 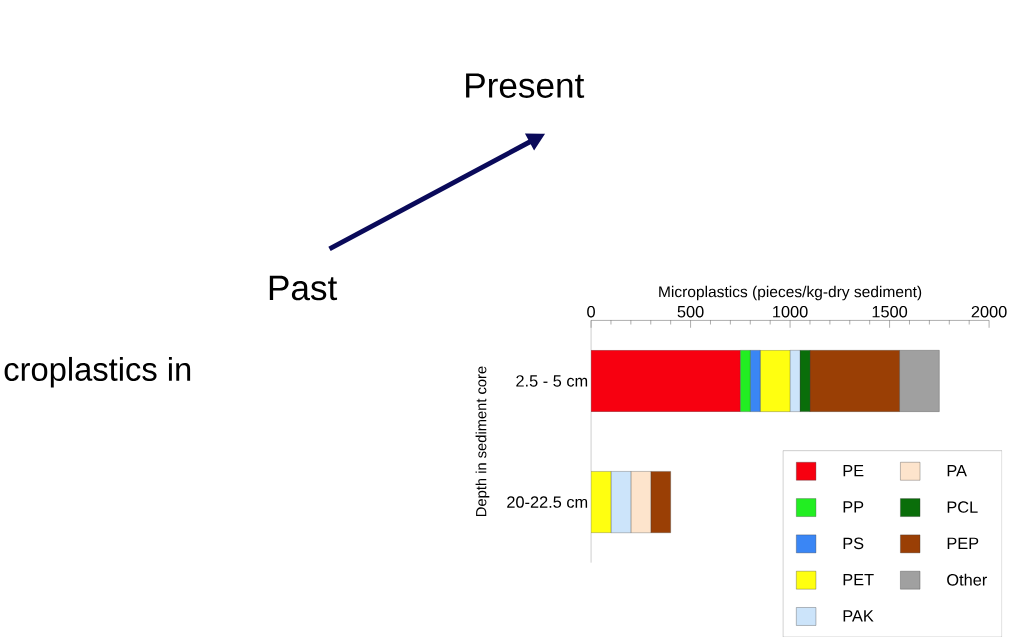 I want to click on text: Present, so click(x=525, y=85).